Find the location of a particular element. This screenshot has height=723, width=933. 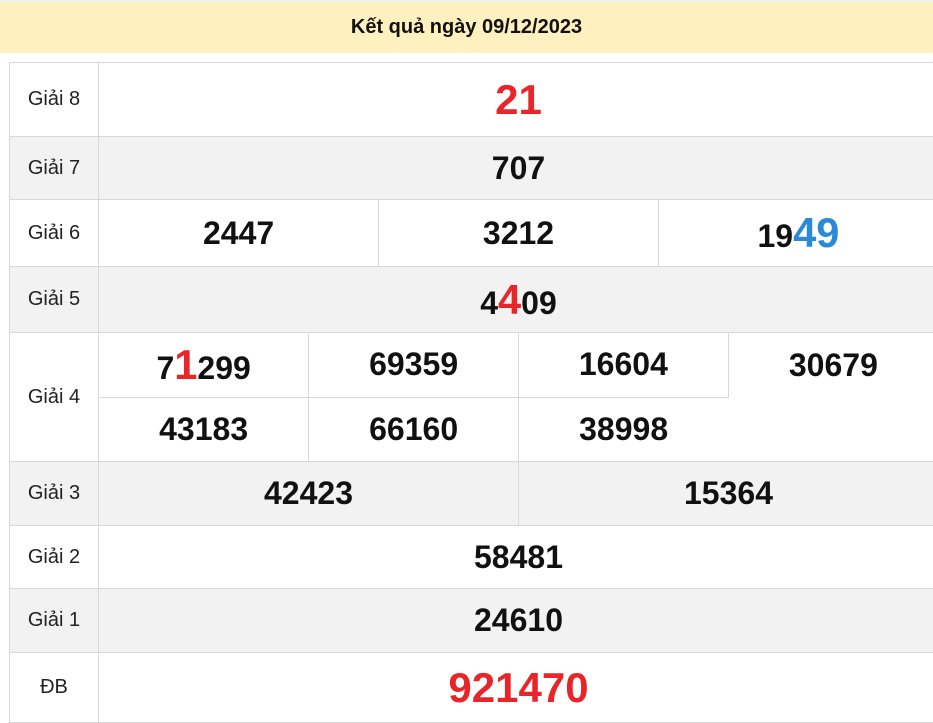

prize-values: 2447 3212 1949 is located at coordinates (516, 233).